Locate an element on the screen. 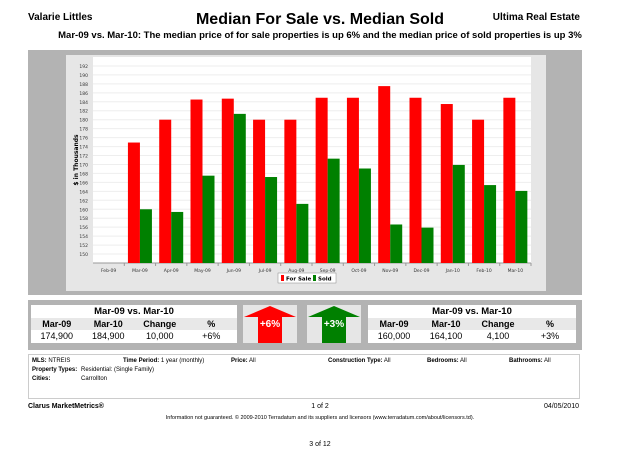 The width and height of the screenshot is (640, 452). price-value: All is located at coordinates (252, 361).